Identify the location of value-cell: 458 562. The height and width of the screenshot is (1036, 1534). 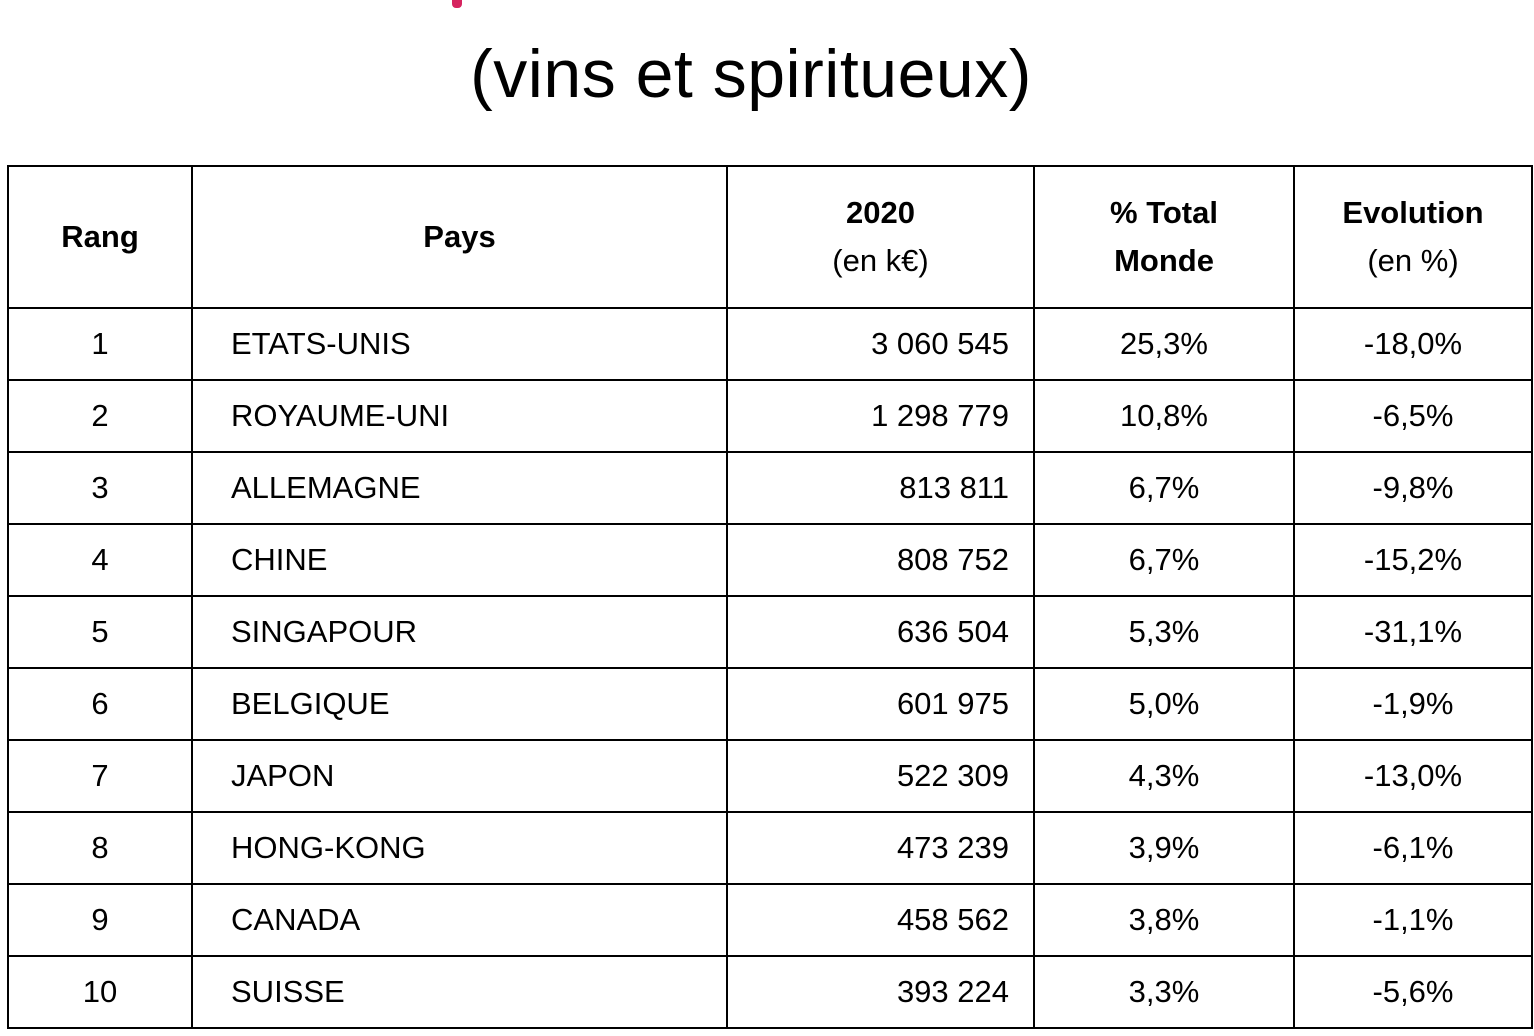
(880, 920).